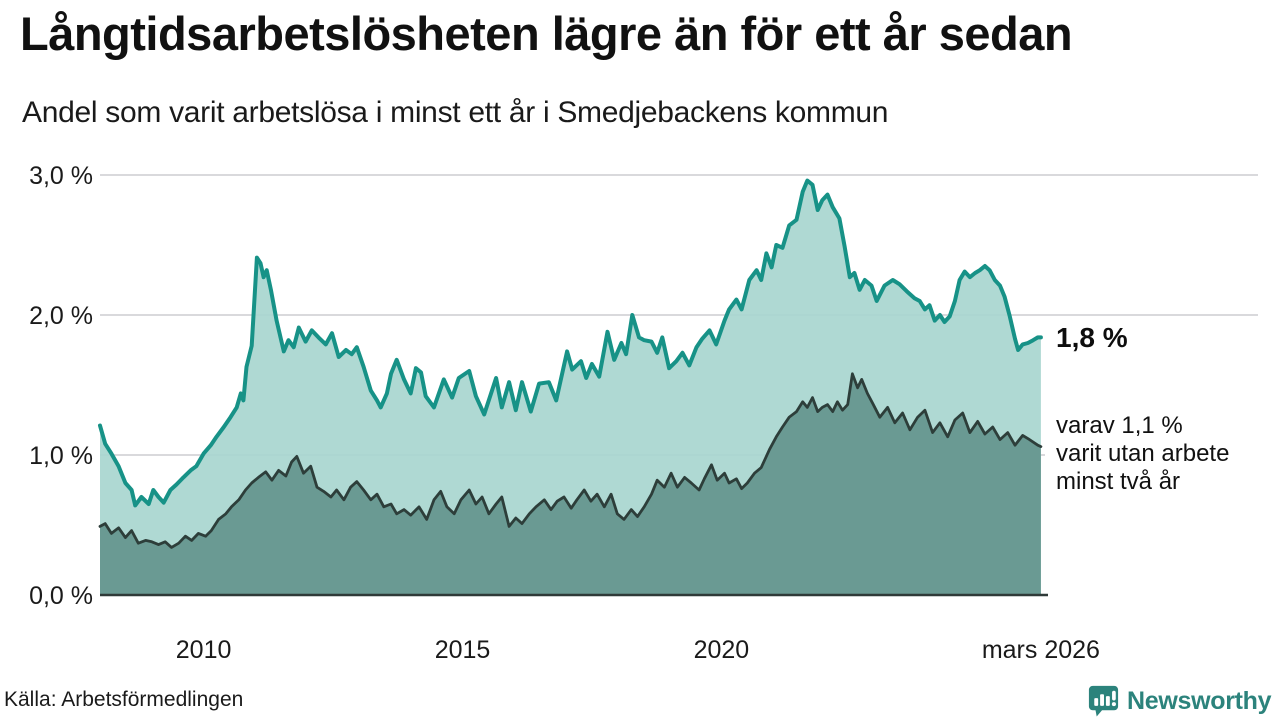 Image resolution: width=1280 pixels, height=720 pixels. I want to click on latest-value-annotation: 1,8 %, so click(1092, 337).